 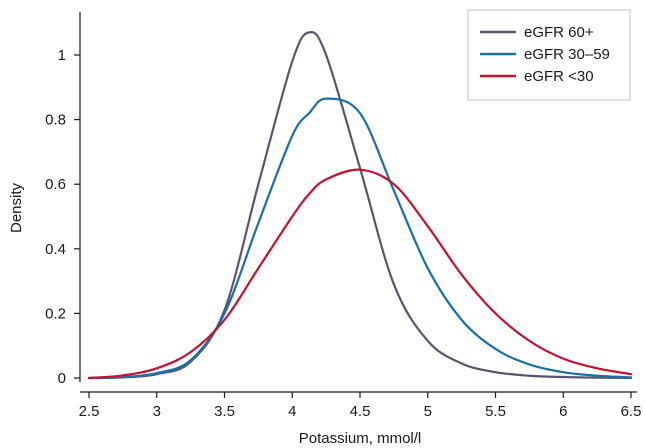 I want to click on x-tick-label: 4.5, so click(x=360, y=411).